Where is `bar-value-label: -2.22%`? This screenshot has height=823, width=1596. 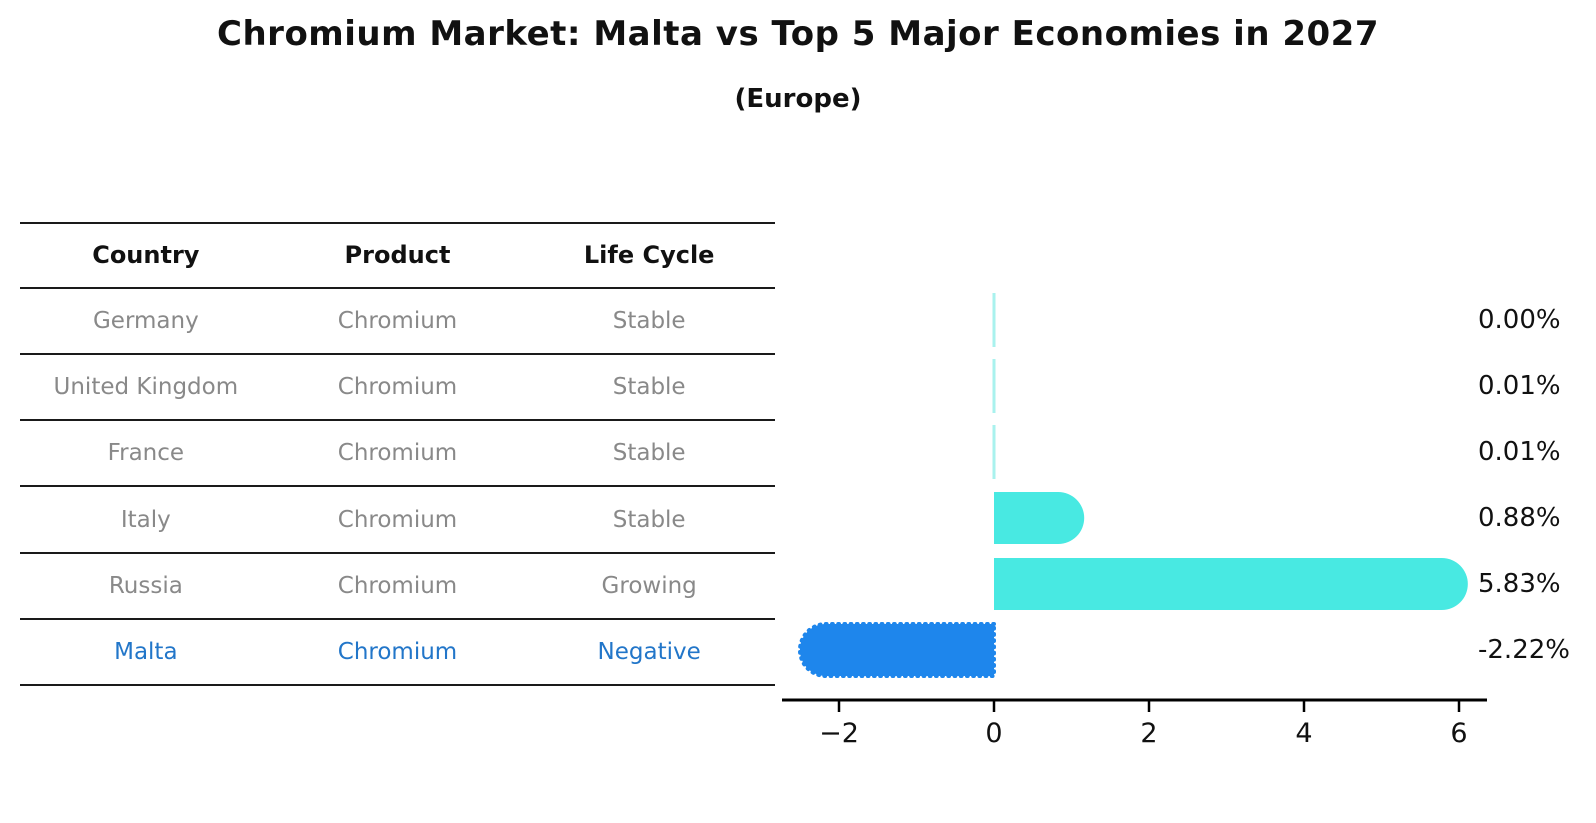
bar-value-label: -2.22% is located at coordinates (1524, 650).